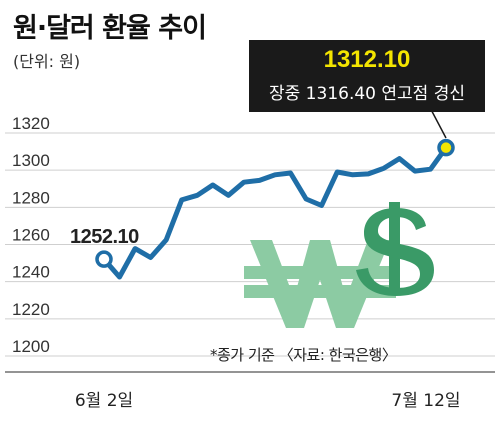 This screenshot has width=500, height=423. Describe the element at coordinates (320, 284) in the screenshot. I see `won-sign-icon` at that location.